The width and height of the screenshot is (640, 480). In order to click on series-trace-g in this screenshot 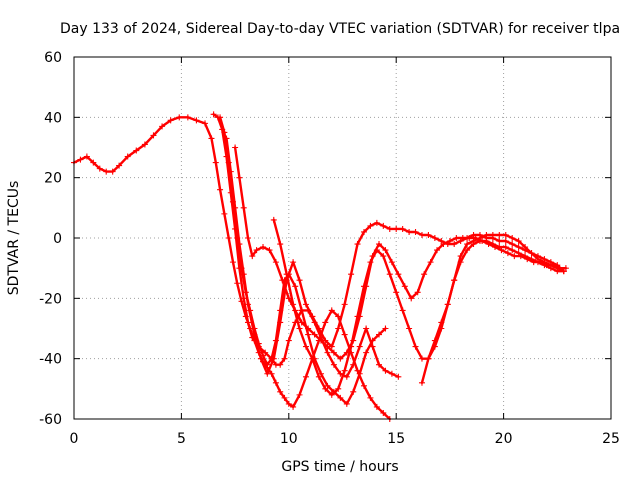, I will do `click(492, 308)`.